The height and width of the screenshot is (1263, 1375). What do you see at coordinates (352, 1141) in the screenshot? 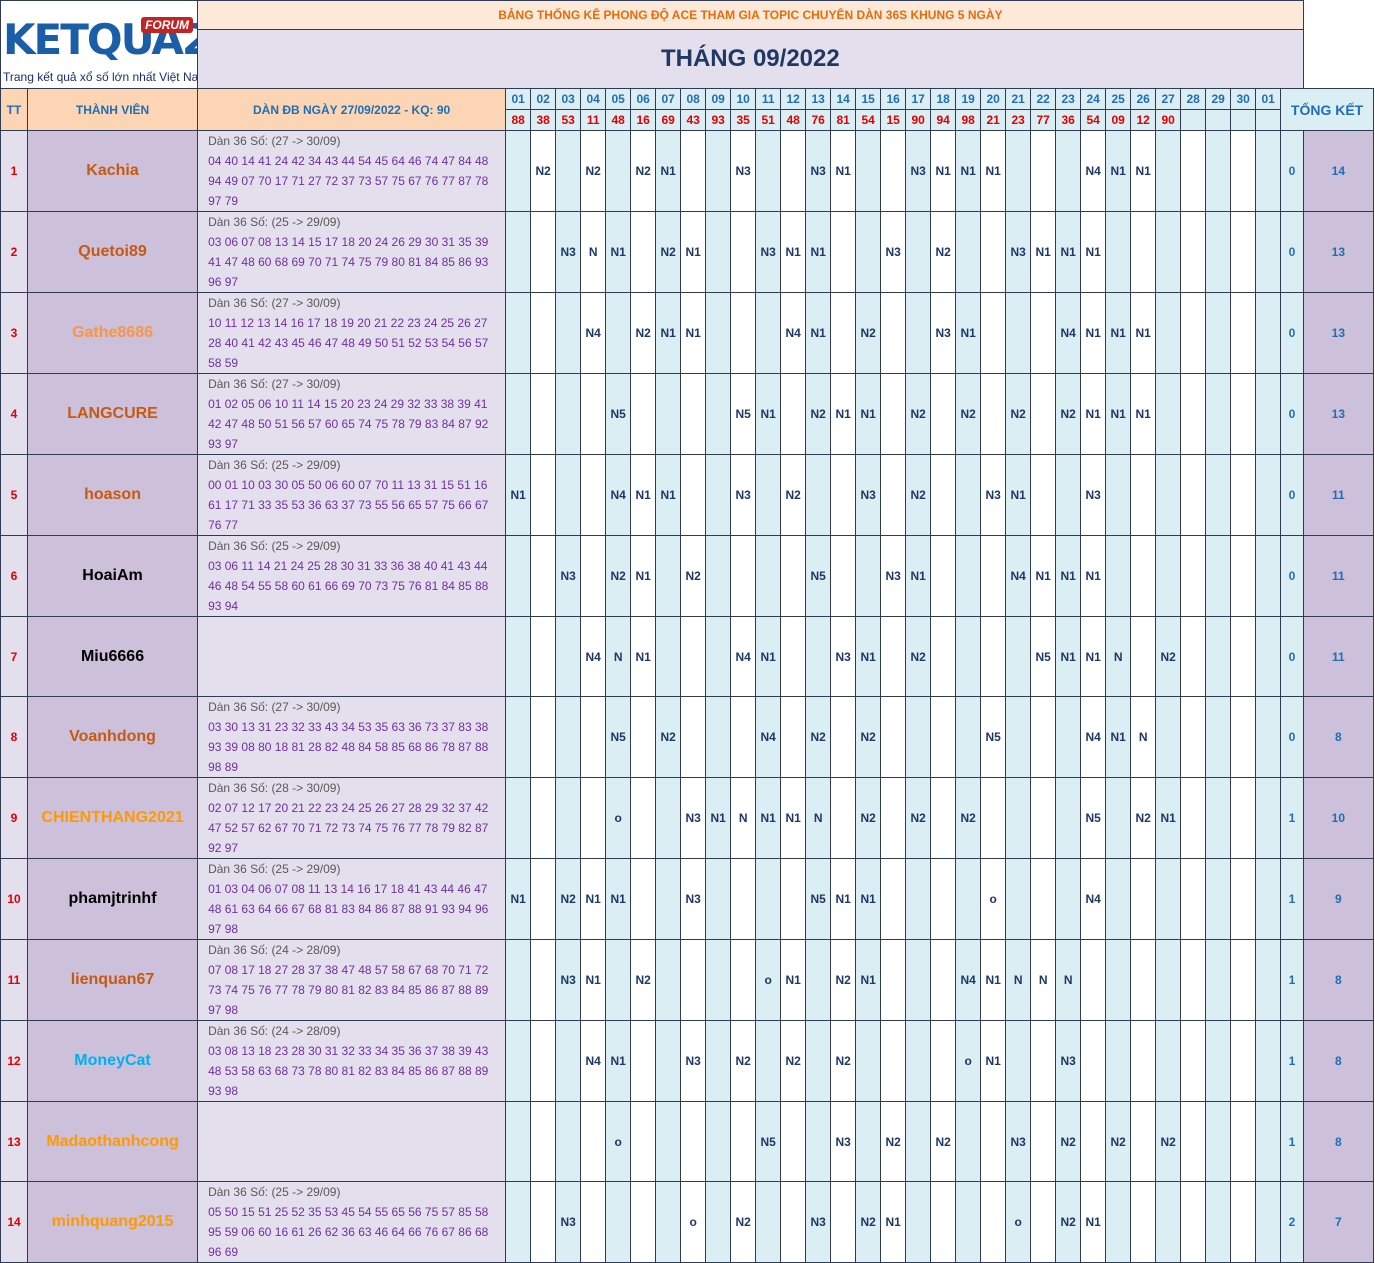
I see `number-set` at bounding box center [352, 1141].